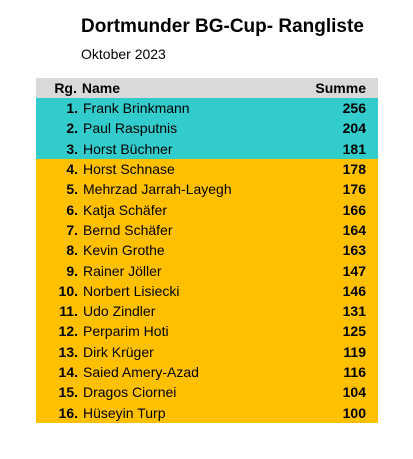 This screenshot has height=459, width=413. What do you see at coordinates (128, 148) in the screenshot?
I see `name-cell: Horst Büchner` at bounding box center [128, 148].